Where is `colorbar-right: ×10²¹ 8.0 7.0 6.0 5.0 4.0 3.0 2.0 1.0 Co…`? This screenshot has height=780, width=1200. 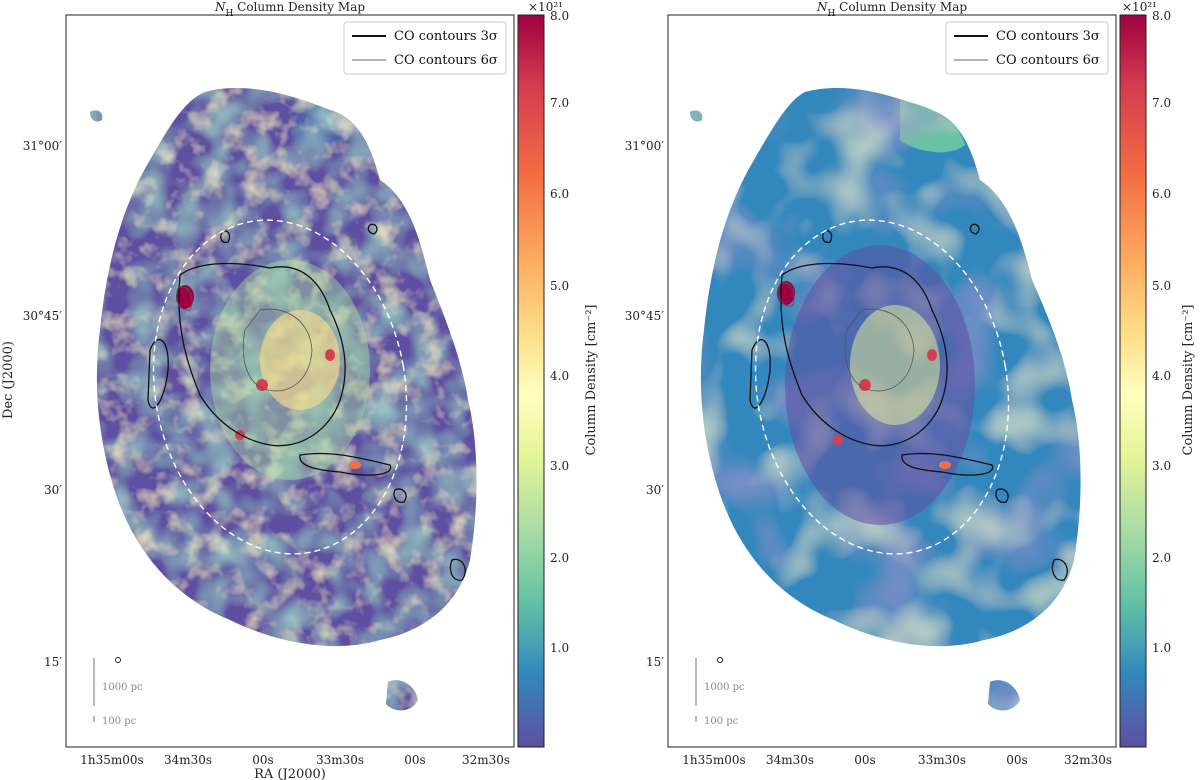
colorbar-right: ×10²¹ 8.0 7.0 6.0 5.0 4.0 3.0 2.0 1.0 Co… is located at coordinates (1157, 374).